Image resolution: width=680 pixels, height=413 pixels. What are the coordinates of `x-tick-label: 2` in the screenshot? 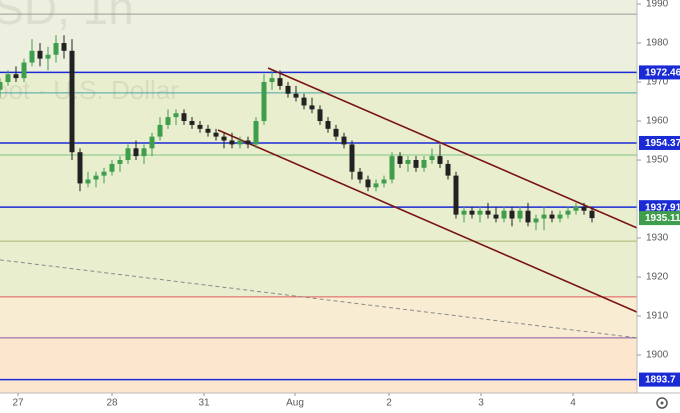 It's located at (389, 403).